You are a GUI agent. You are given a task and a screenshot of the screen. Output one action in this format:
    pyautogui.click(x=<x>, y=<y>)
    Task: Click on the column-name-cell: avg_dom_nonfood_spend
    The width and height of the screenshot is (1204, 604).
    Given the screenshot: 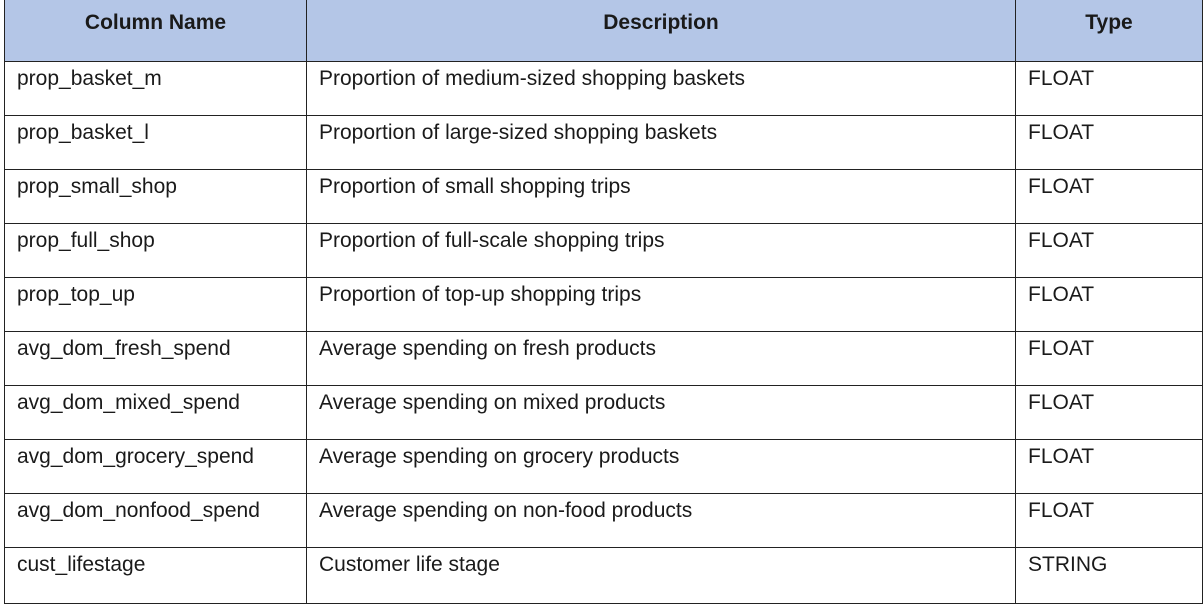 What is the action you would take?
    pyautogui.click(x=155, y=520)
    